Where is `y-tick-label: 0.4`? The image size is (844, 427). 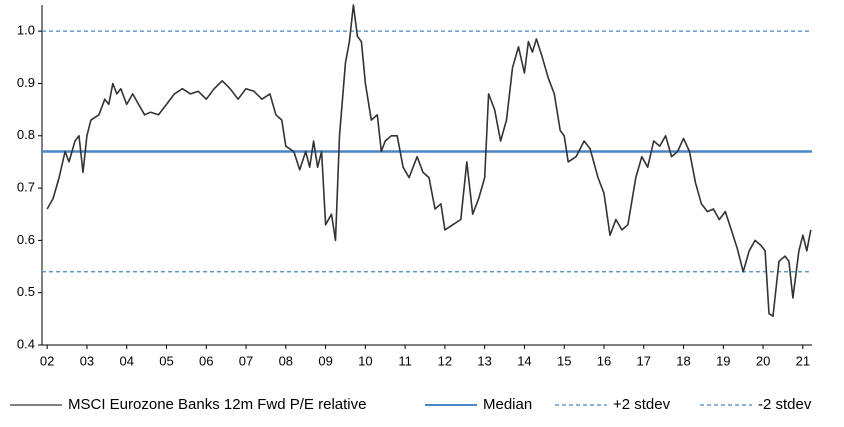
y-tick-label: 0.4 is located at coordinates (26, 343).